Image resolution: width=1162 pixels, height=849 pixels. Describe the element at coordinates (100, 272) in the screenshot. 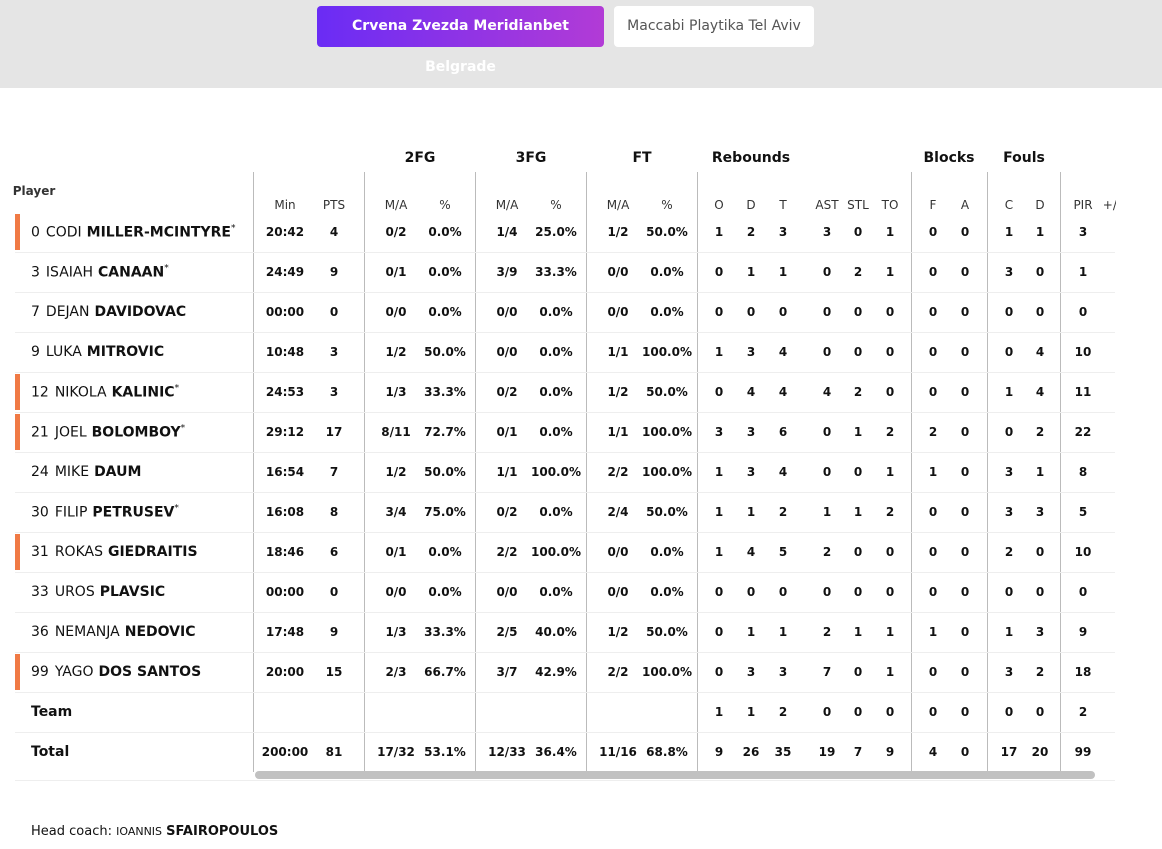

I see `player-name: 3 ISAIAH CANAAN*` at that location.